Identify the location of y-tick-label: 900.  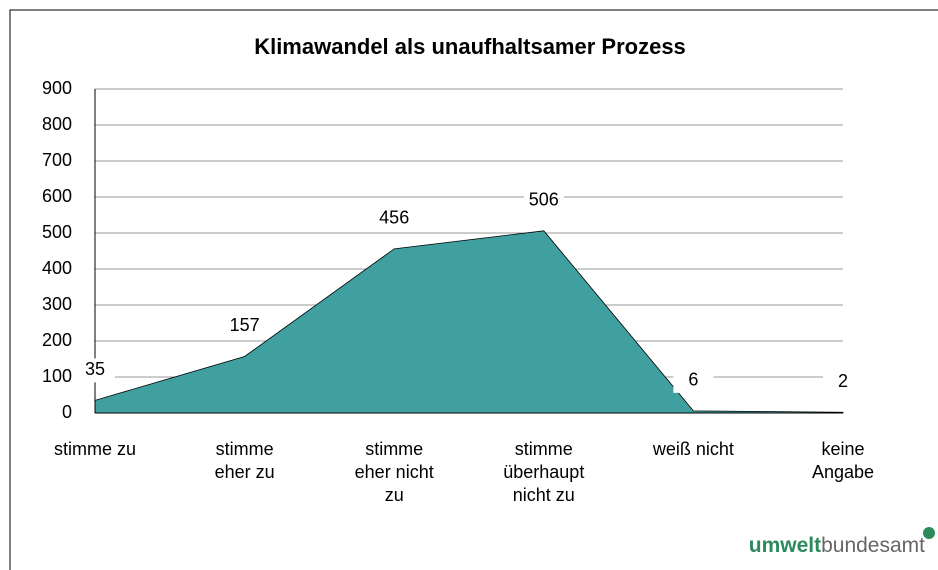
(57, 88).